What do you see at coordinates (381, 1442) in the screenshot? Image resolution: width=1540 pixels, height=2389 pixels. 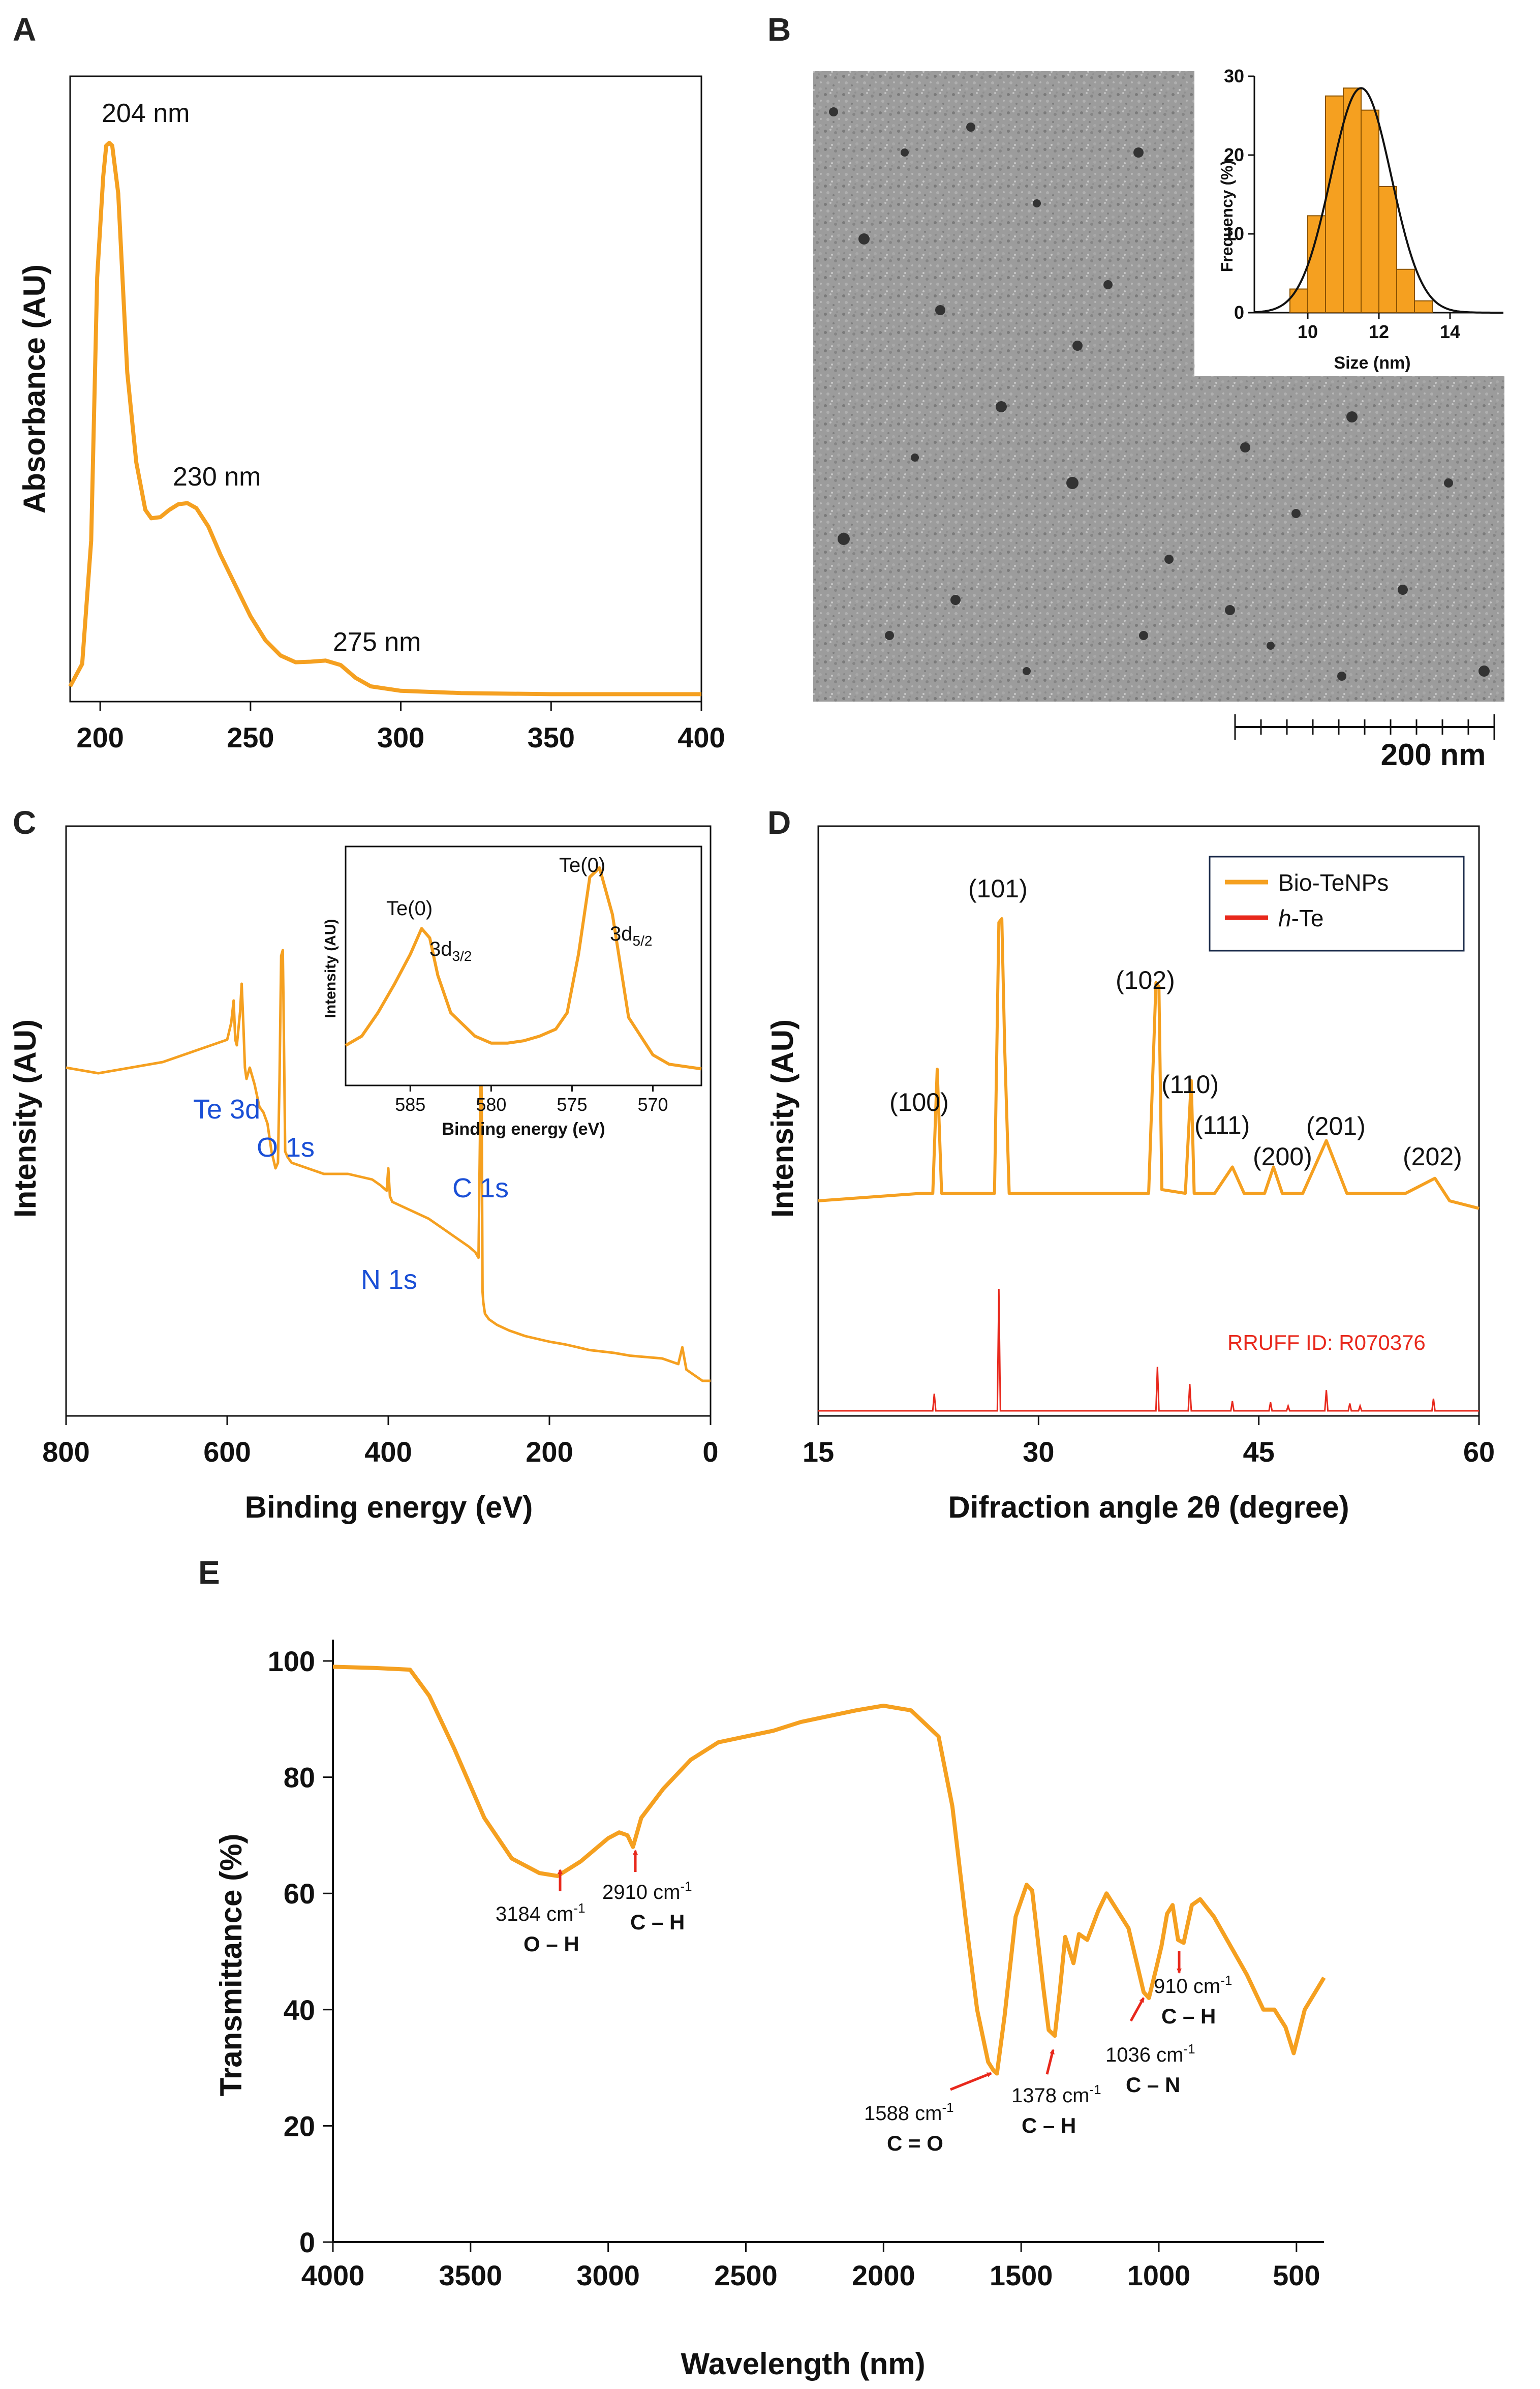 I see `panel-c-x-ticks: 800 600 400 200 0` at bounding box center [381, 1442].